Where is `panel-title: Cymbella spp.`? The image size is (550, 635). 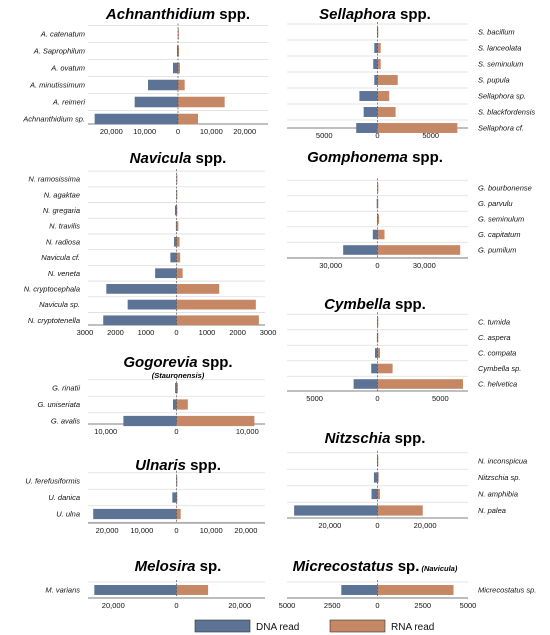
panel-title: Cymbella spp. is located at coordinates (375, 304).